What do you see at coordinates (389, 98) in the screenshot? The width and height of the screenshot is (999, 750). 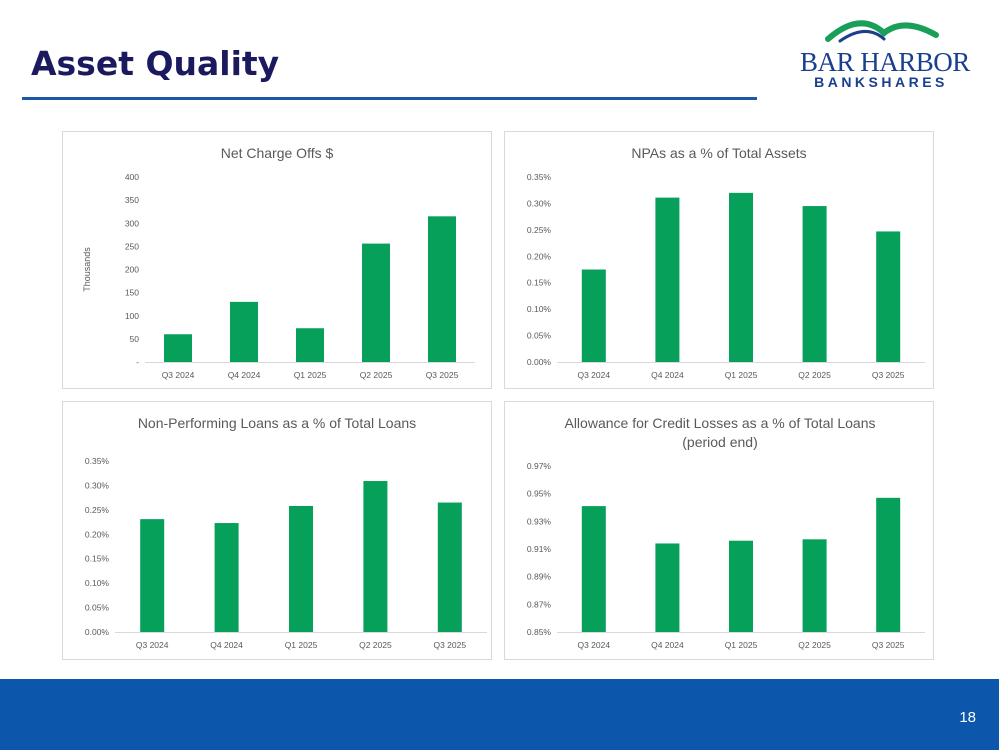 I see `title-underline` at bounding box center [389, 98].